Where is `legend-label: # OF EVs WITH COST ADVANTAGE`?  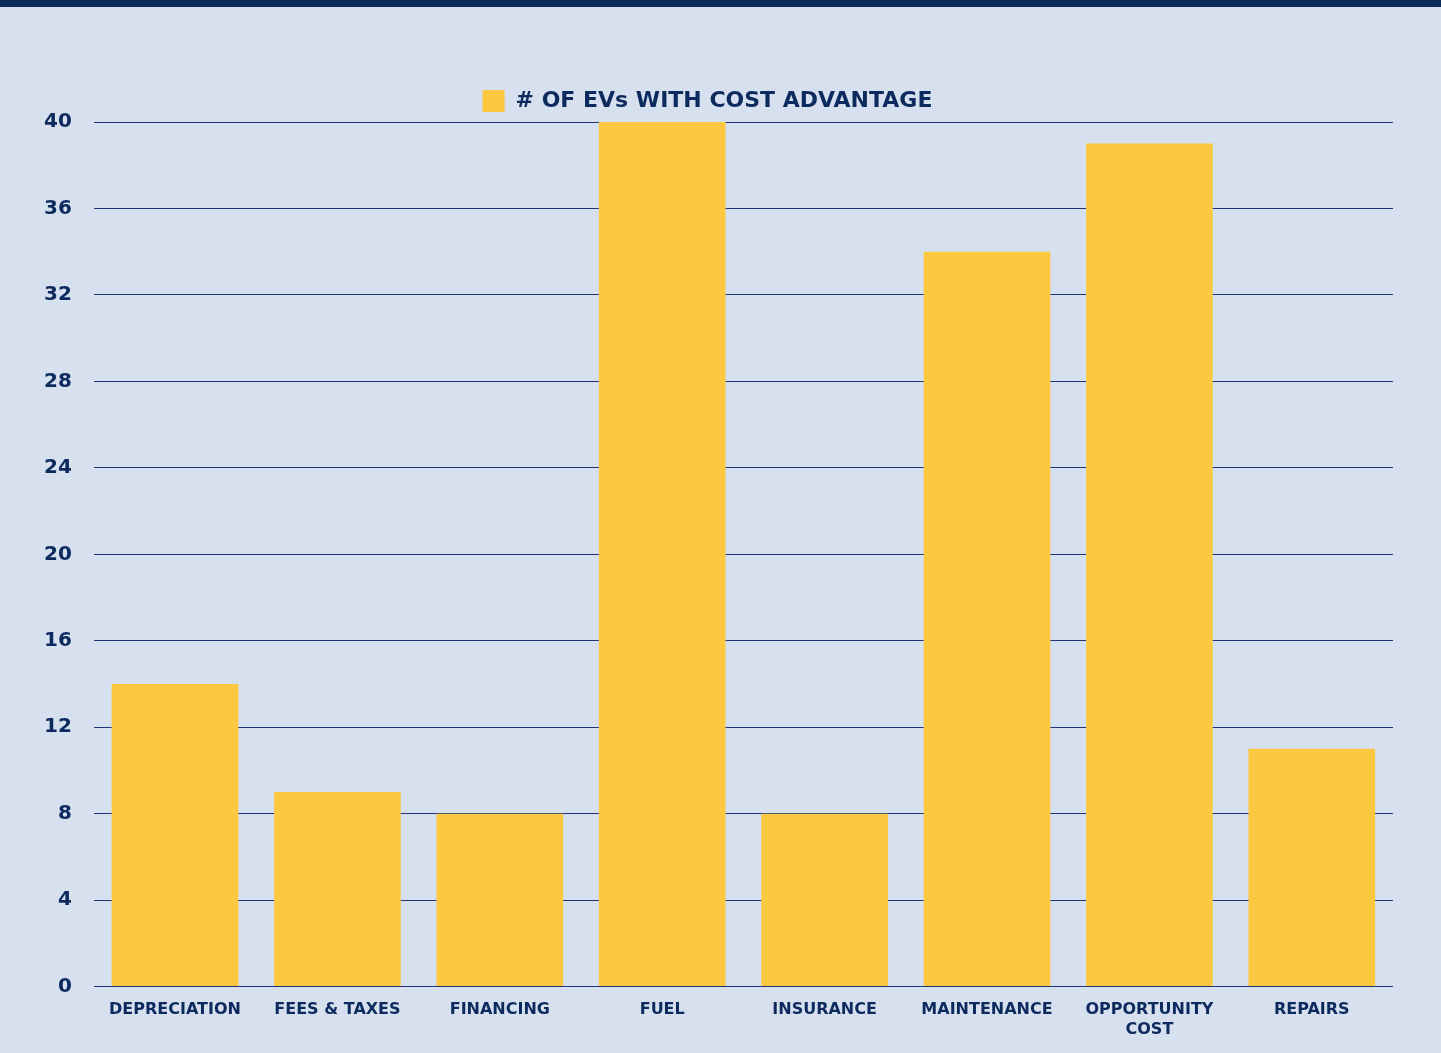 legend-label: # OF EVs WITH COST ADVANTAGE is located at coordinates (724, 99).